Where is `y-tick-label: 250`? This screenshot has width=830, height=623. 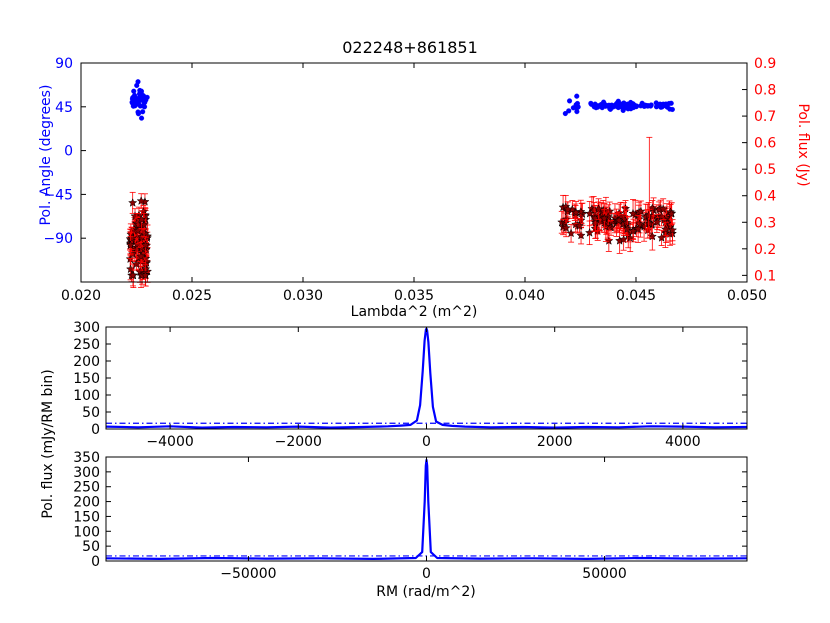
y-tick-label: 250 is located at coordinates (86, 488).